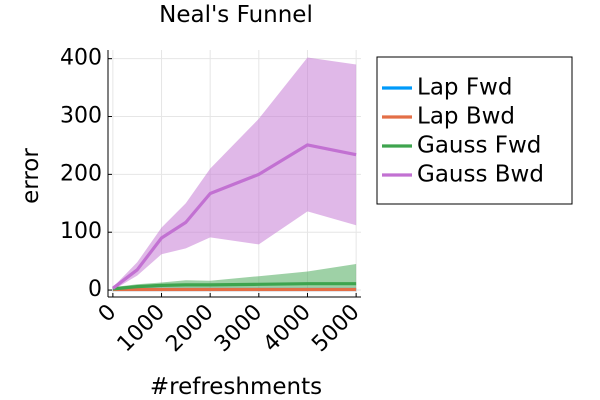  Describe the element at coordinates (464, 88) in the screenshot. I see `legend-label-lap-fwd: Lap Fwd` at that location.